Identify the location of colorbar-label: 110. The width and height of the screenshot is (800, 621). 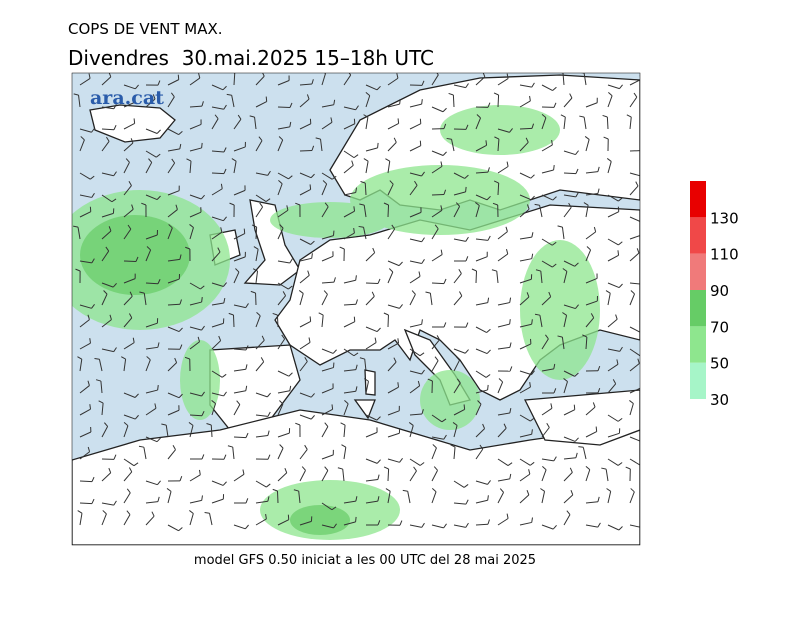
(724, 255).